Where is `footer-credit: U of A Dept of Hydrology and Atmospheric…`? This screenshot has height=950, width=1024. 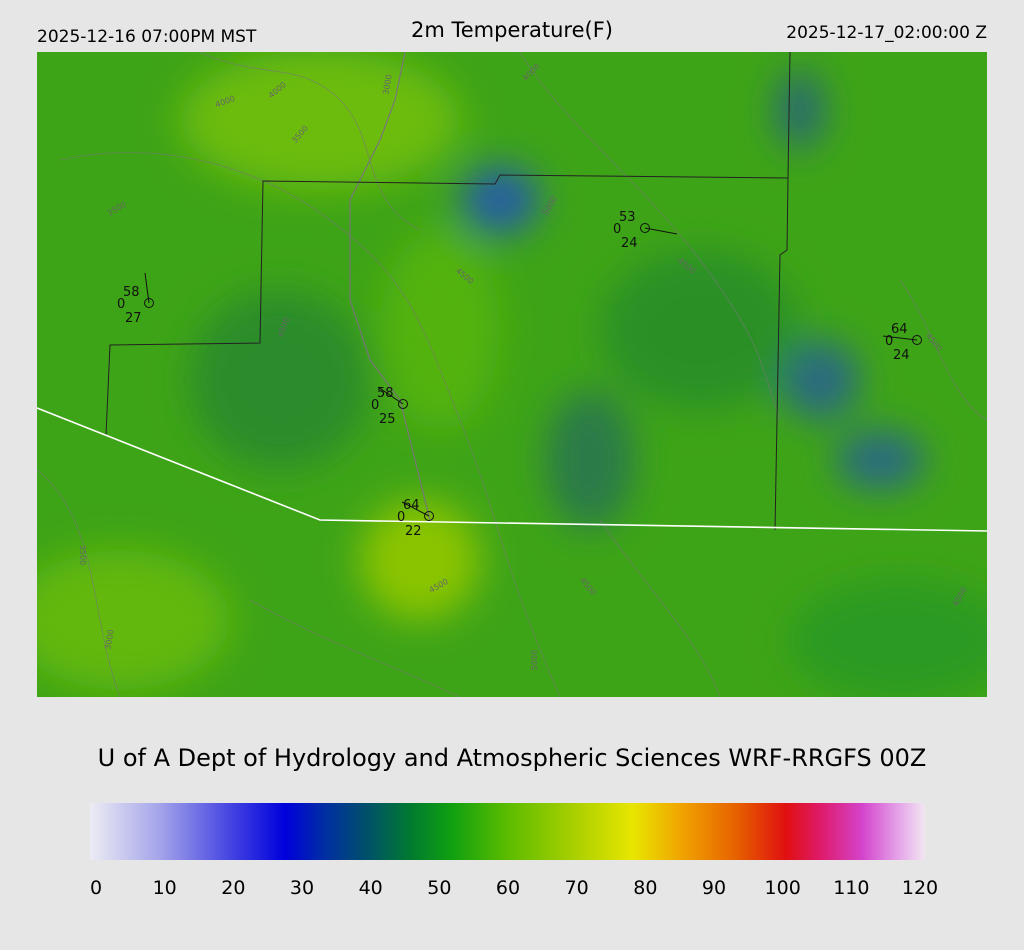
footer-credit: U of A Dept of Hydrology and Atmospheric… is located at coordinates (512, 758).